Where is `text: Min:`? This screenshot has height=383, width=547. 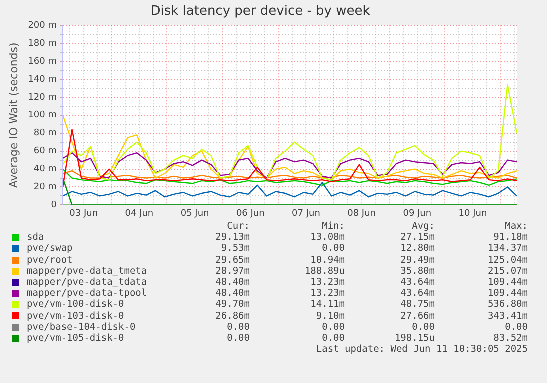 text: Min: is located at coordinates (333, 226).